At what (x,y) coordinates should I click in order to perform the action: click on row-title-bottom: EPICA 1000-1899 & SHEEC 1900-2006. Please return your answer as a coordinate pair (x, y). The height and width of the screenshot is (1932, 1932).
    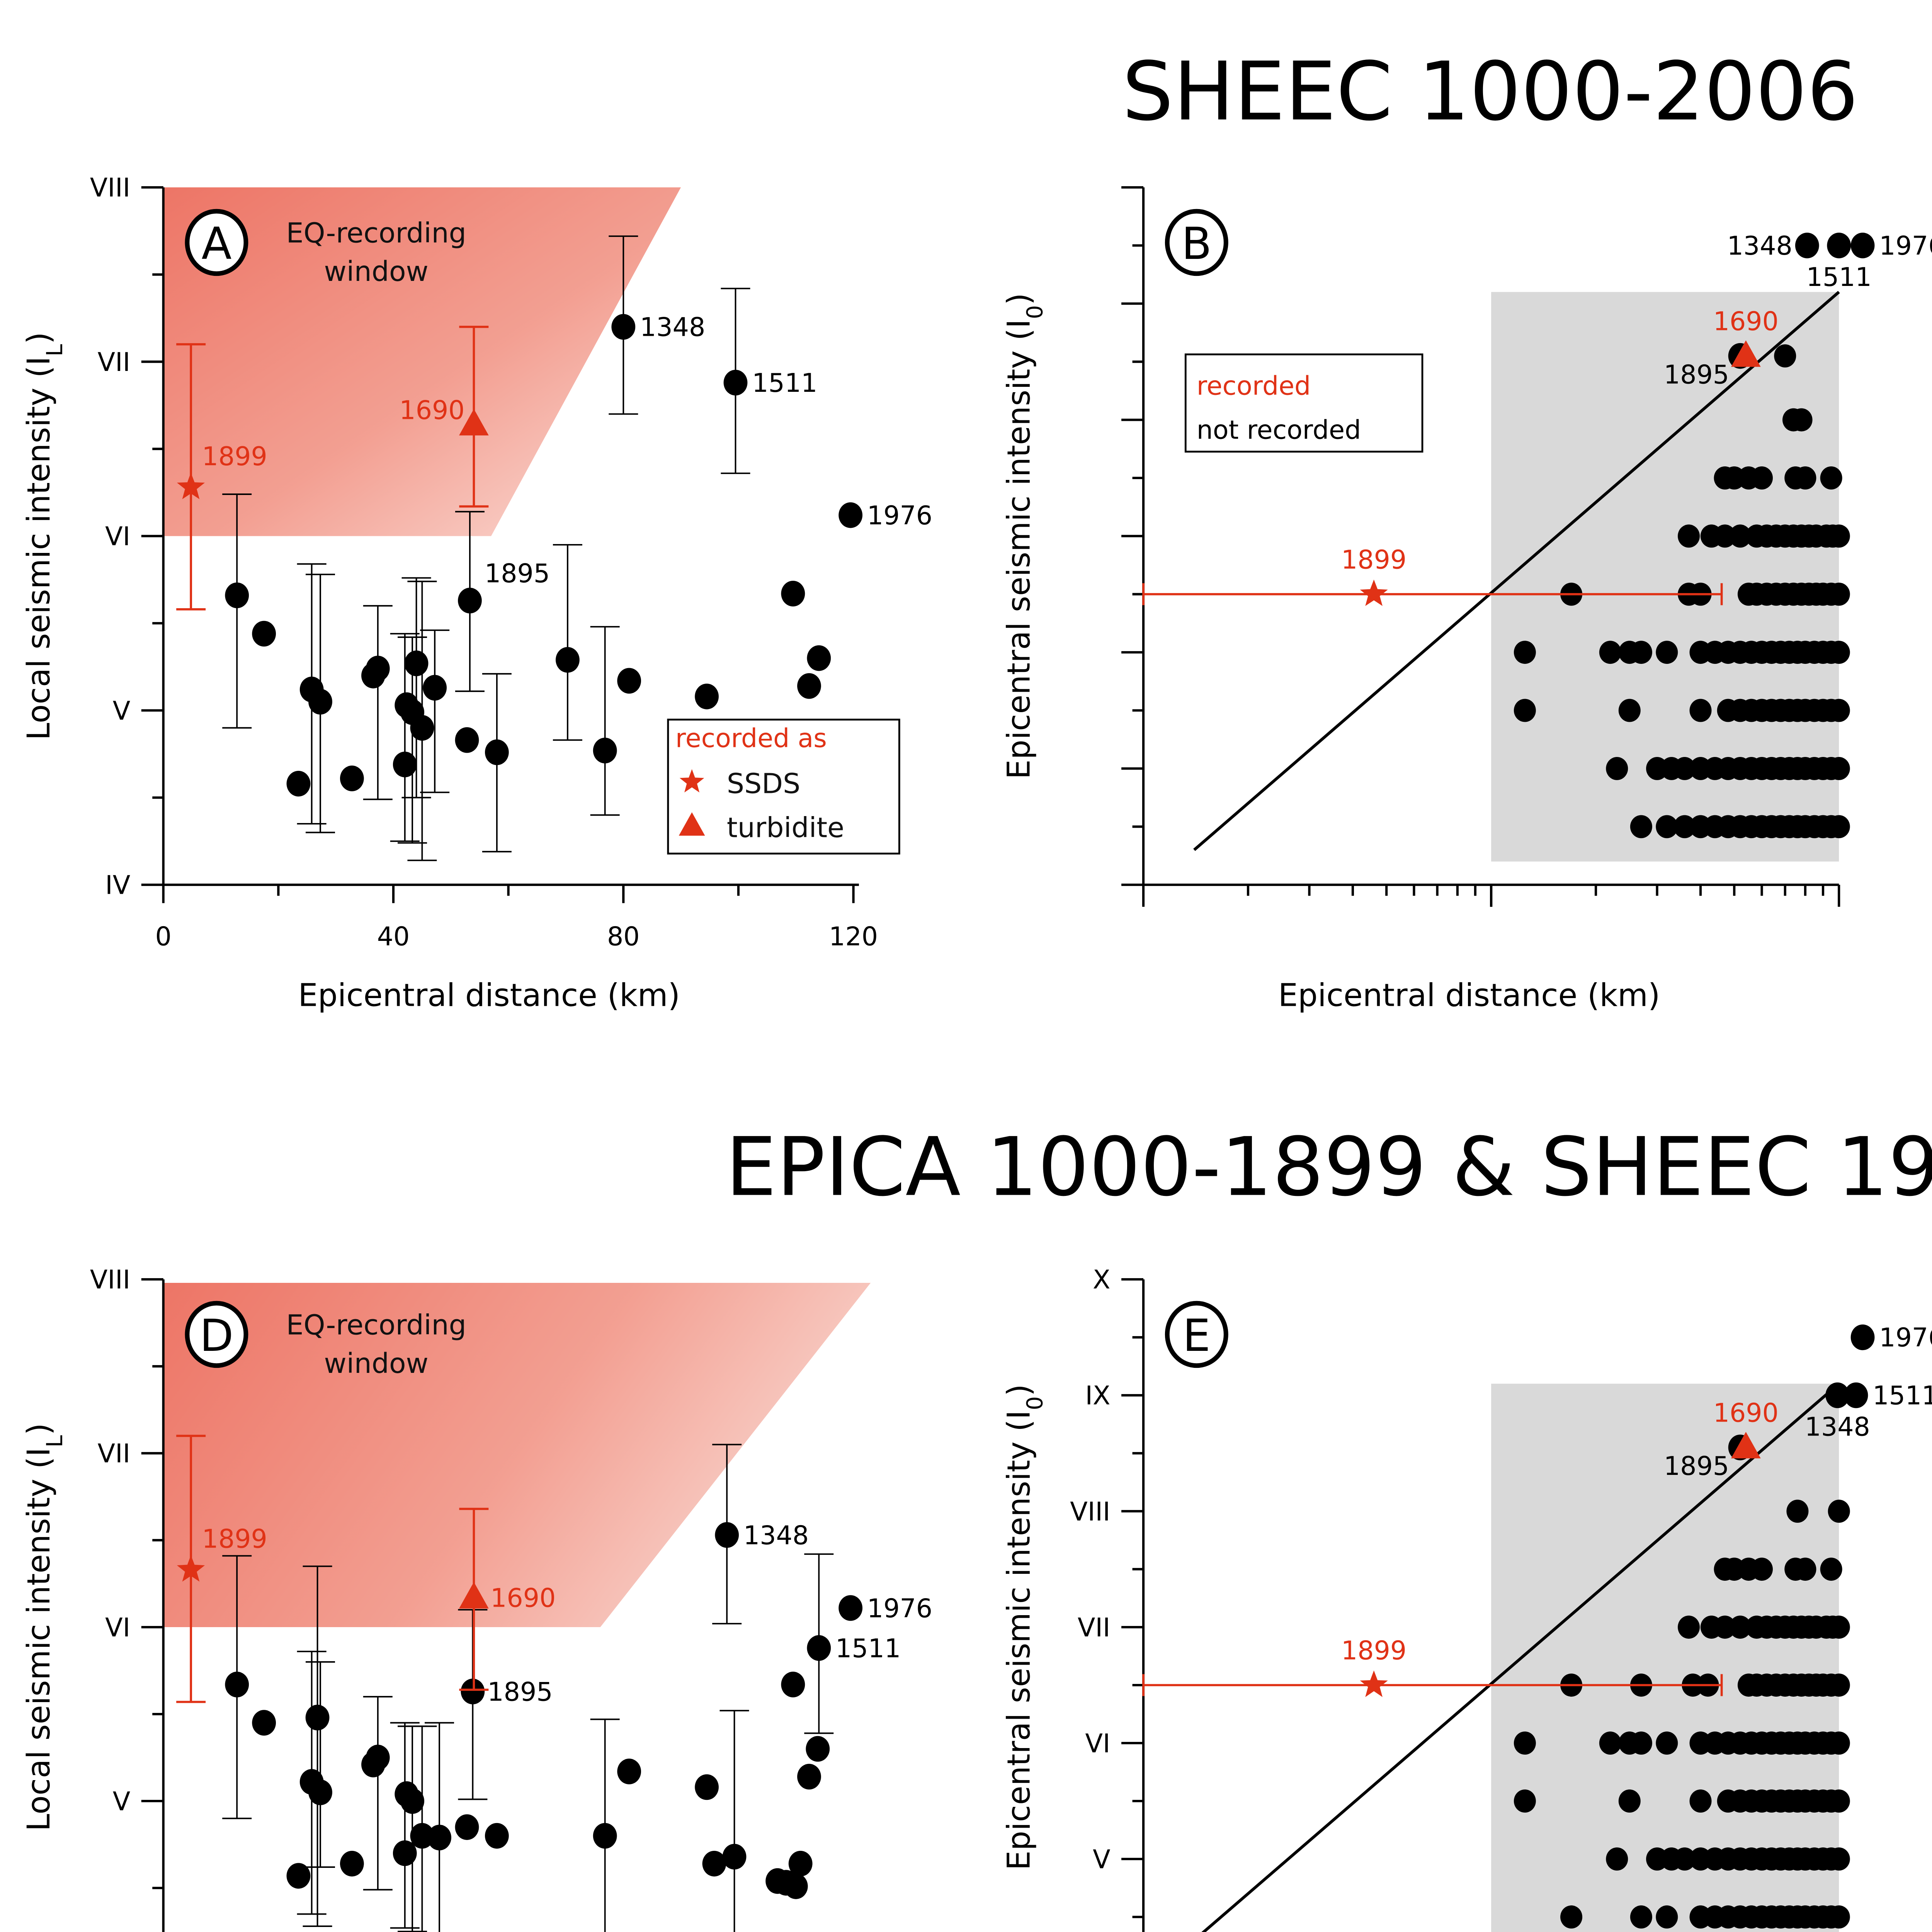
    Looking at the image, I should click on (1329, 1167).